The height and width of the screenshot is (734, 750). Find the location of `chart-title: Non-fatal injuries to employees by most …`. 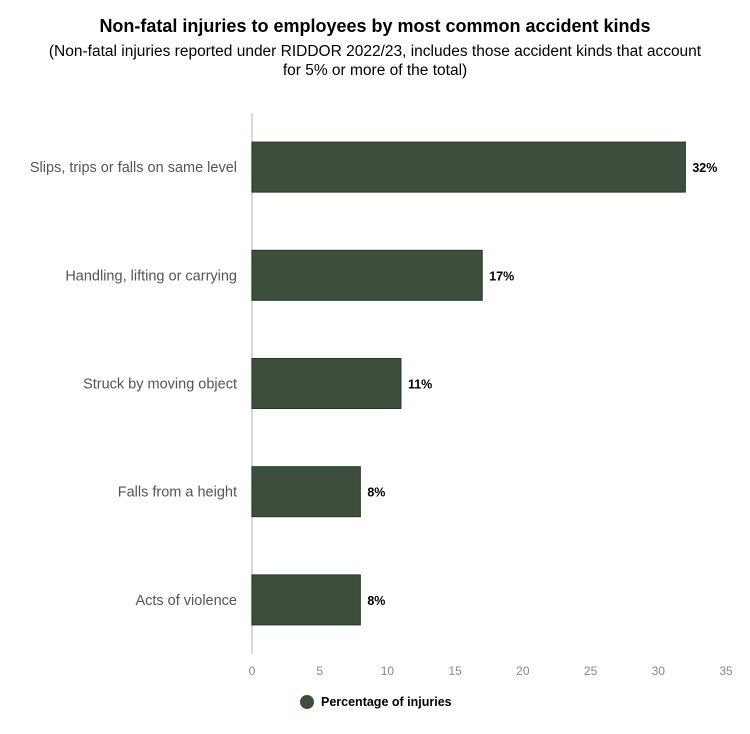

chart-title: Non-fatal injuries to employees by most … is located at coordinates (375, 26).